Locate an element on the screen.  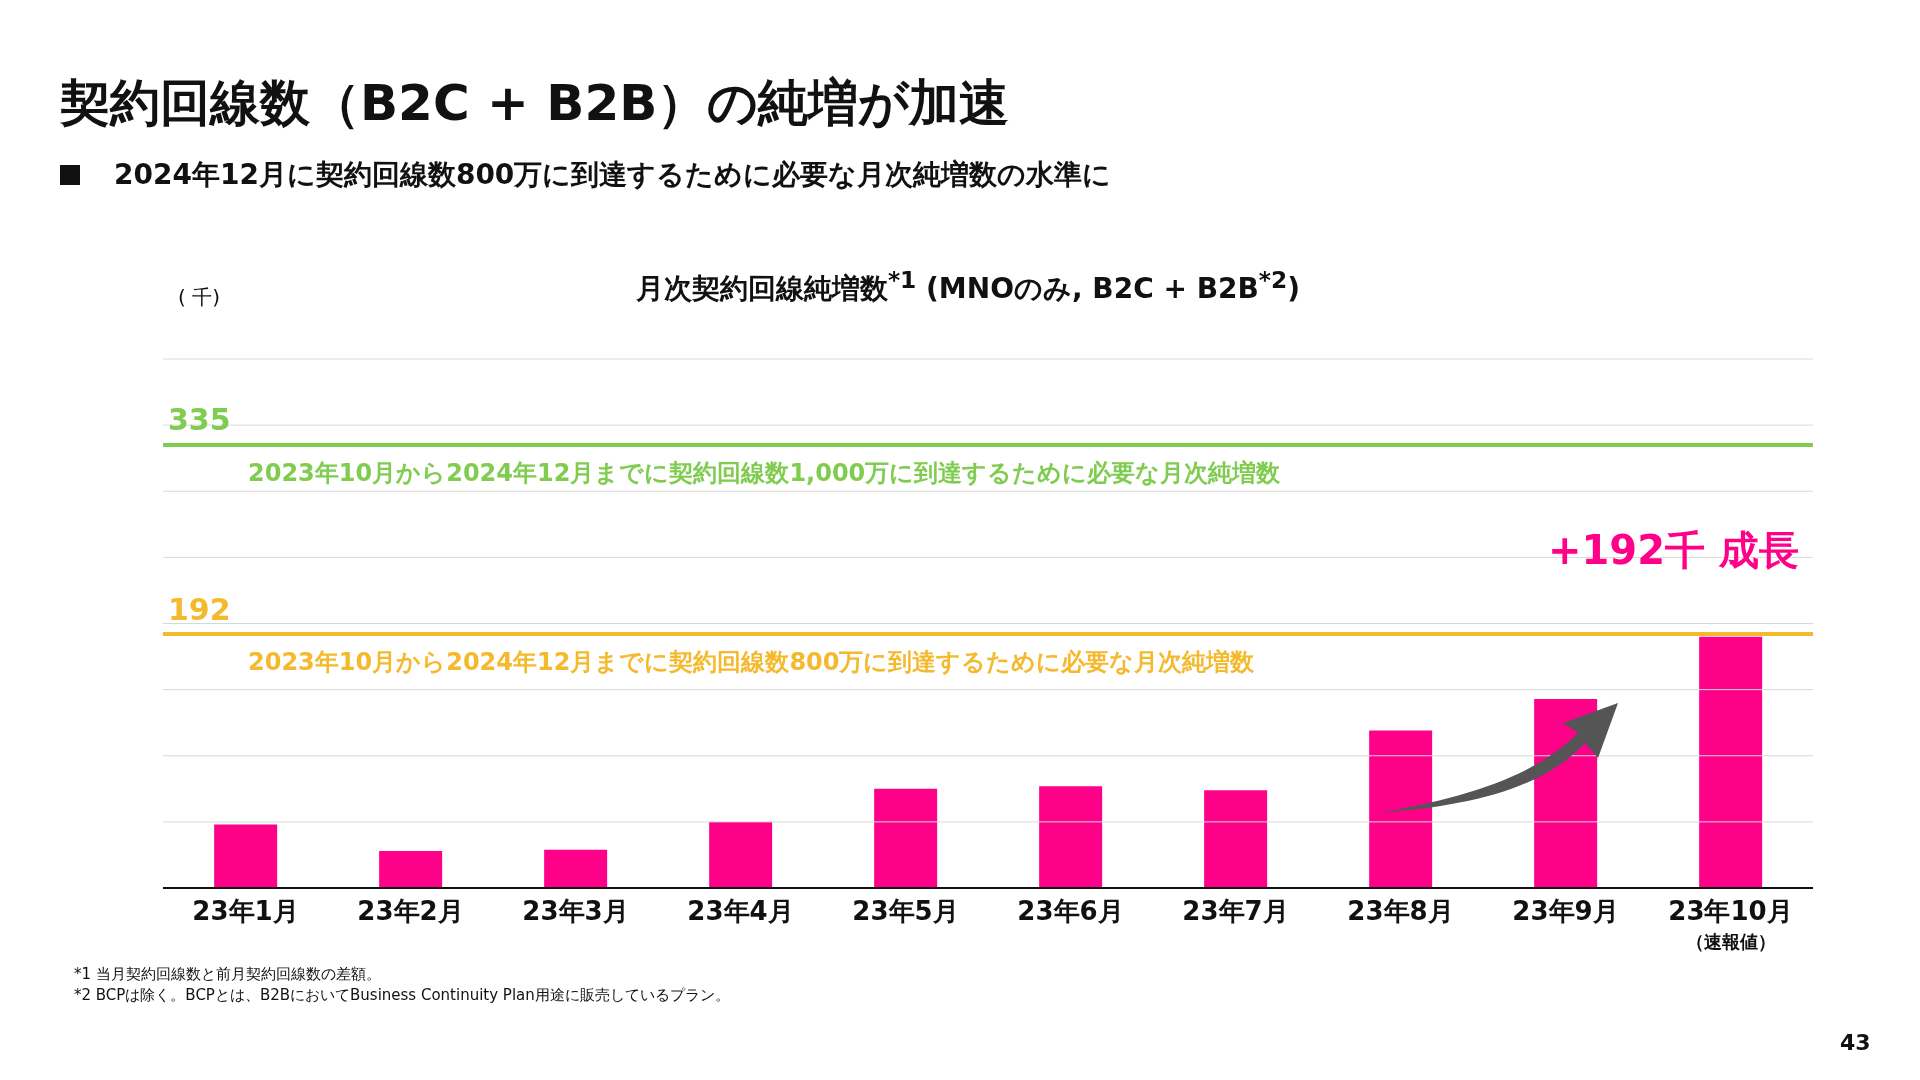
ref-line-label: 335 is located at coordinates (199, 420).